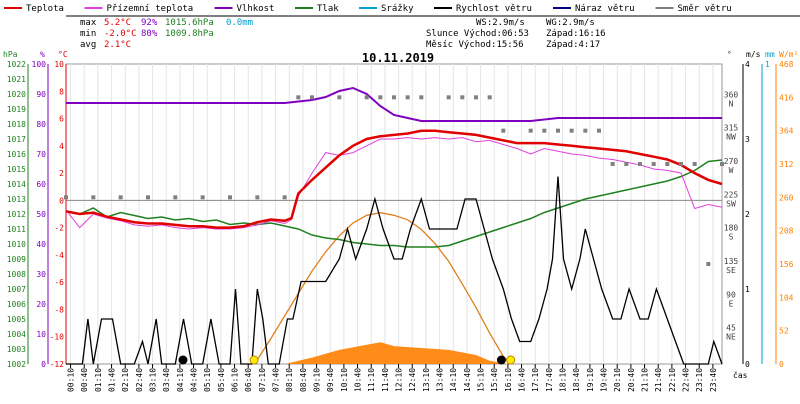  Describe the element at coordinates (731, 237) in the screenshot. I see `tick-dir-name: S` at that location.